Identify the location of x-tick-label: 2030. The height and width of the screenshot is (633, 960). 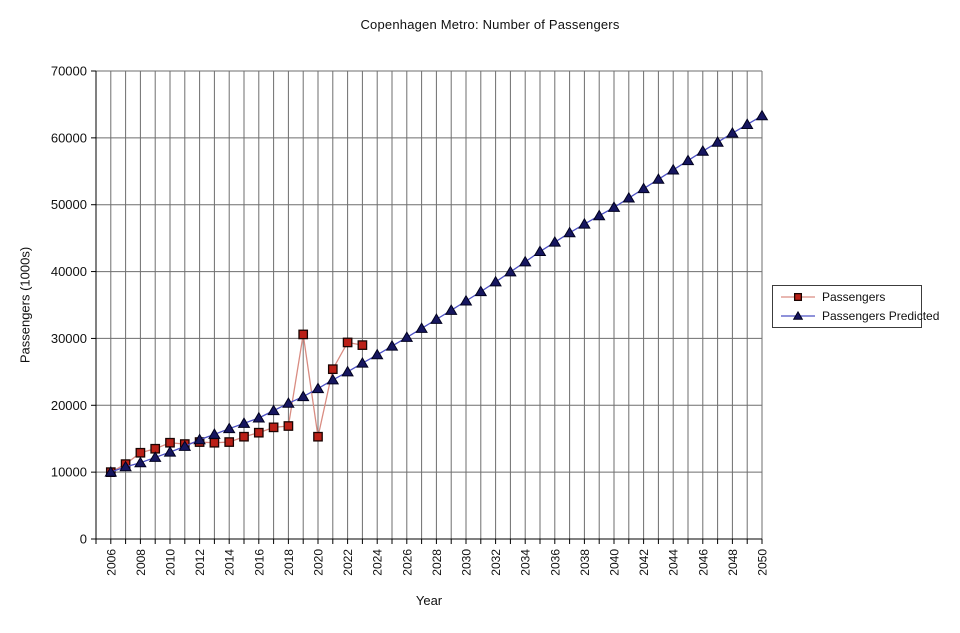
(467, 562).